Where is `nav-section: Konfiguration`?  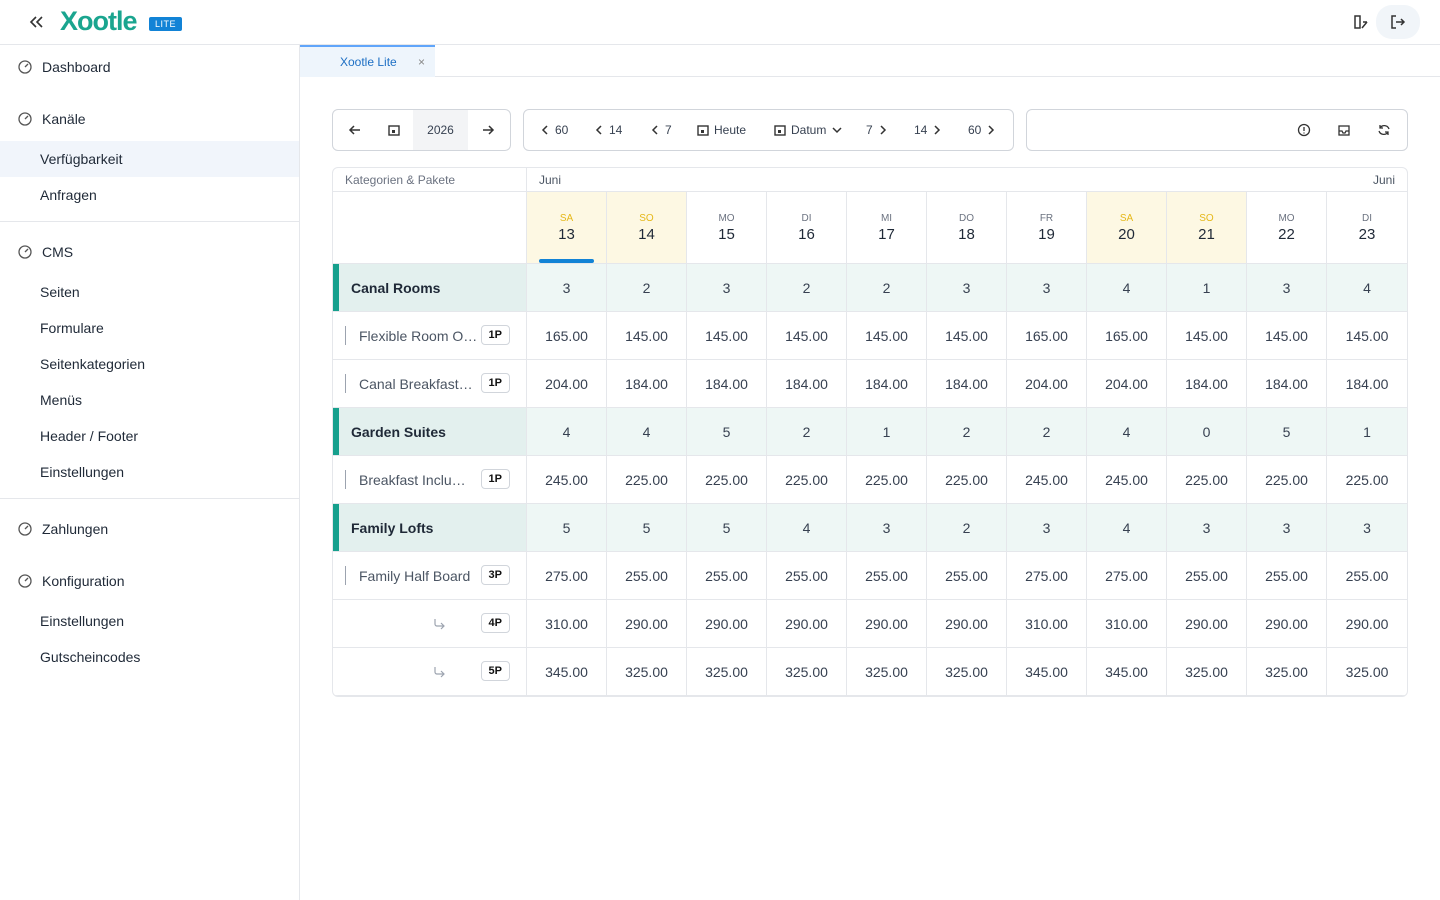
nav-section: Konfiguration is located at coordinates (149, 581).